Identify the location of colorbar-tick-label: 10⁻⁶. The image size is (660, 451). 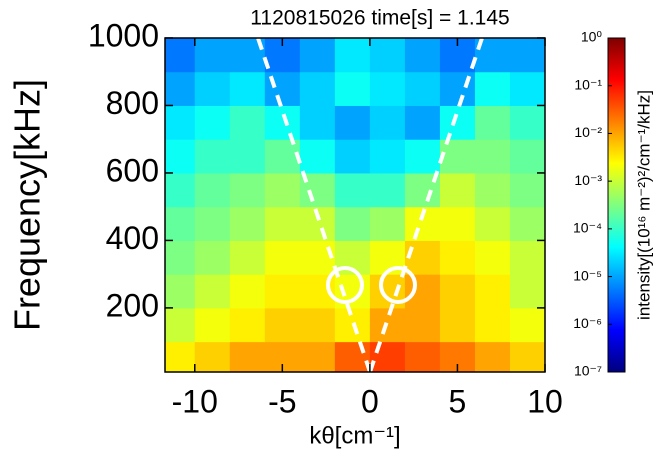
(587, 323).